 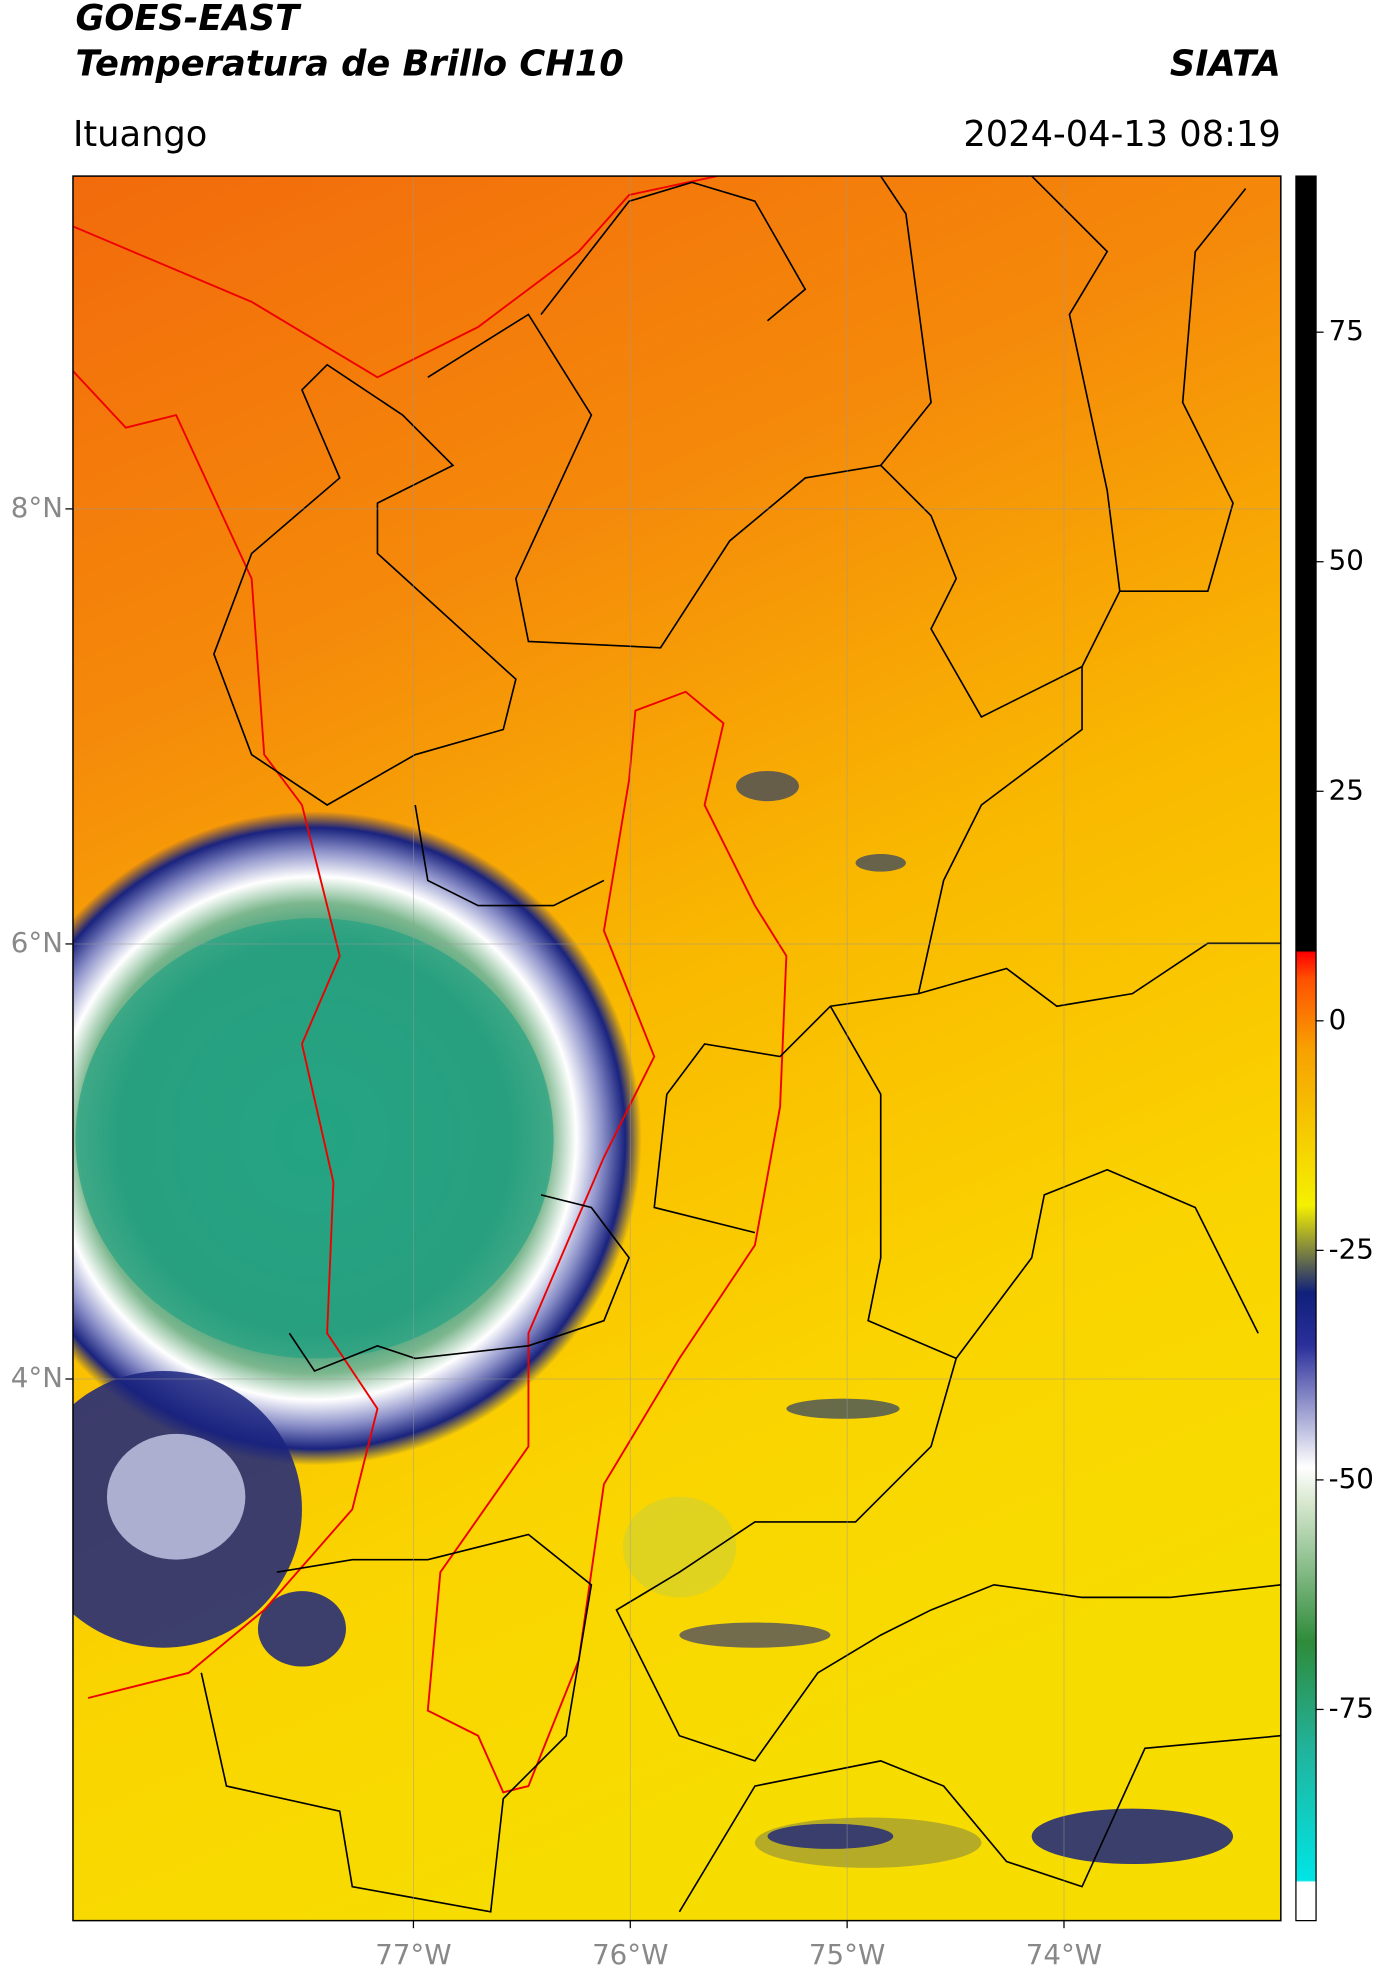 What do you see at coordinates (37, 942) in the screenshot?
I see `lat-tick-label: 6°N` at bounding box center [37, 942].